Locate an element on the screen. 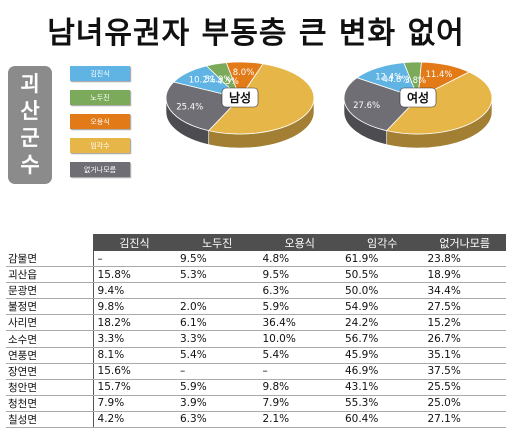 The height and width of the screenshot is (444, 512). table-row: 청안면 15.7% 5.9% 9.8% 43.1% 25.5% is located at coordinates (256, 387).